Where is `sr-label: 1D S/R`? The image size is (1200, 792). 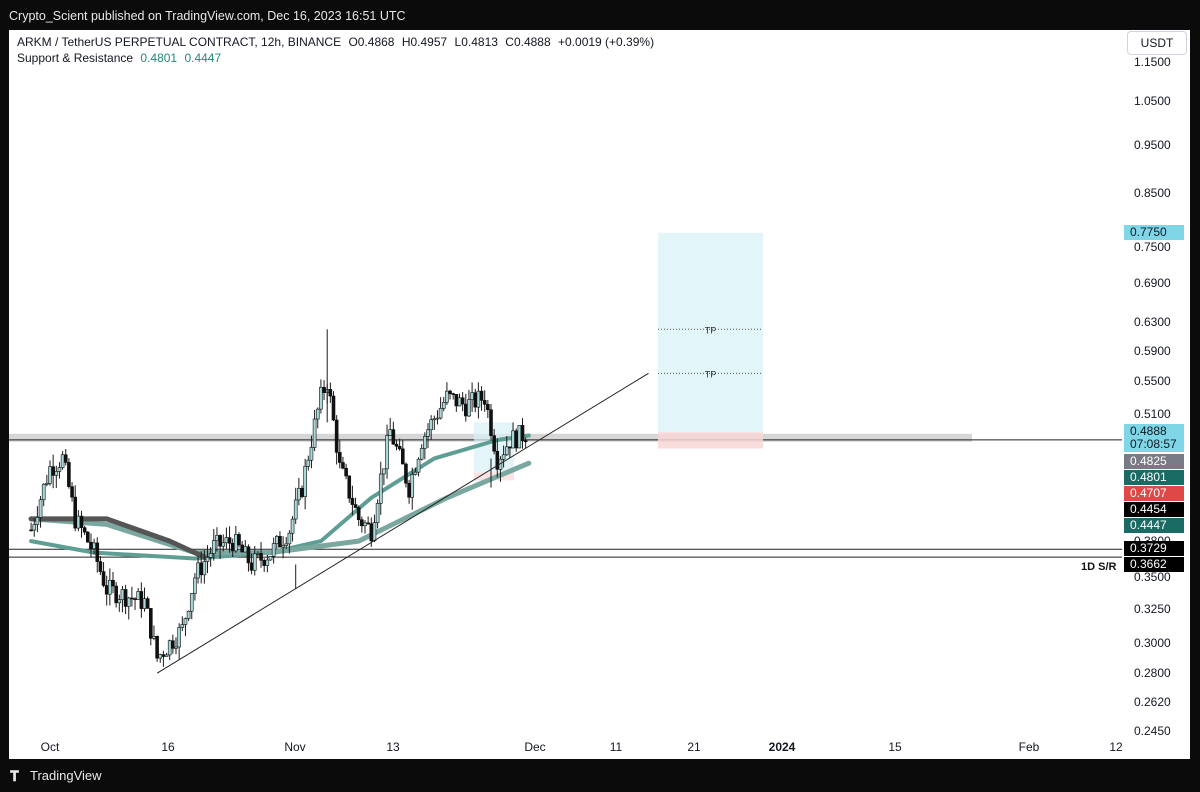
sr-label: 1D S/R is located at coordinates (1099, 567).